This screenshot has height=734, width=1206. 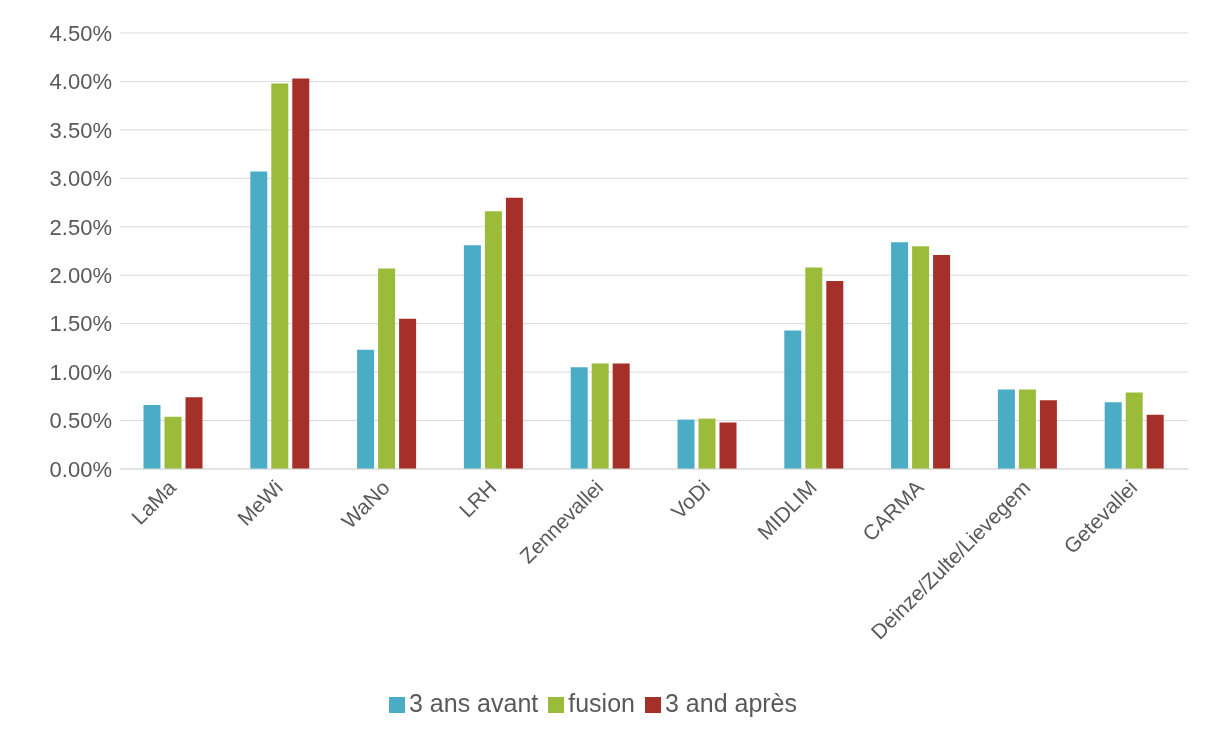 I want to click on y-tick-label: 4.00%, so click(x=80, y=82).